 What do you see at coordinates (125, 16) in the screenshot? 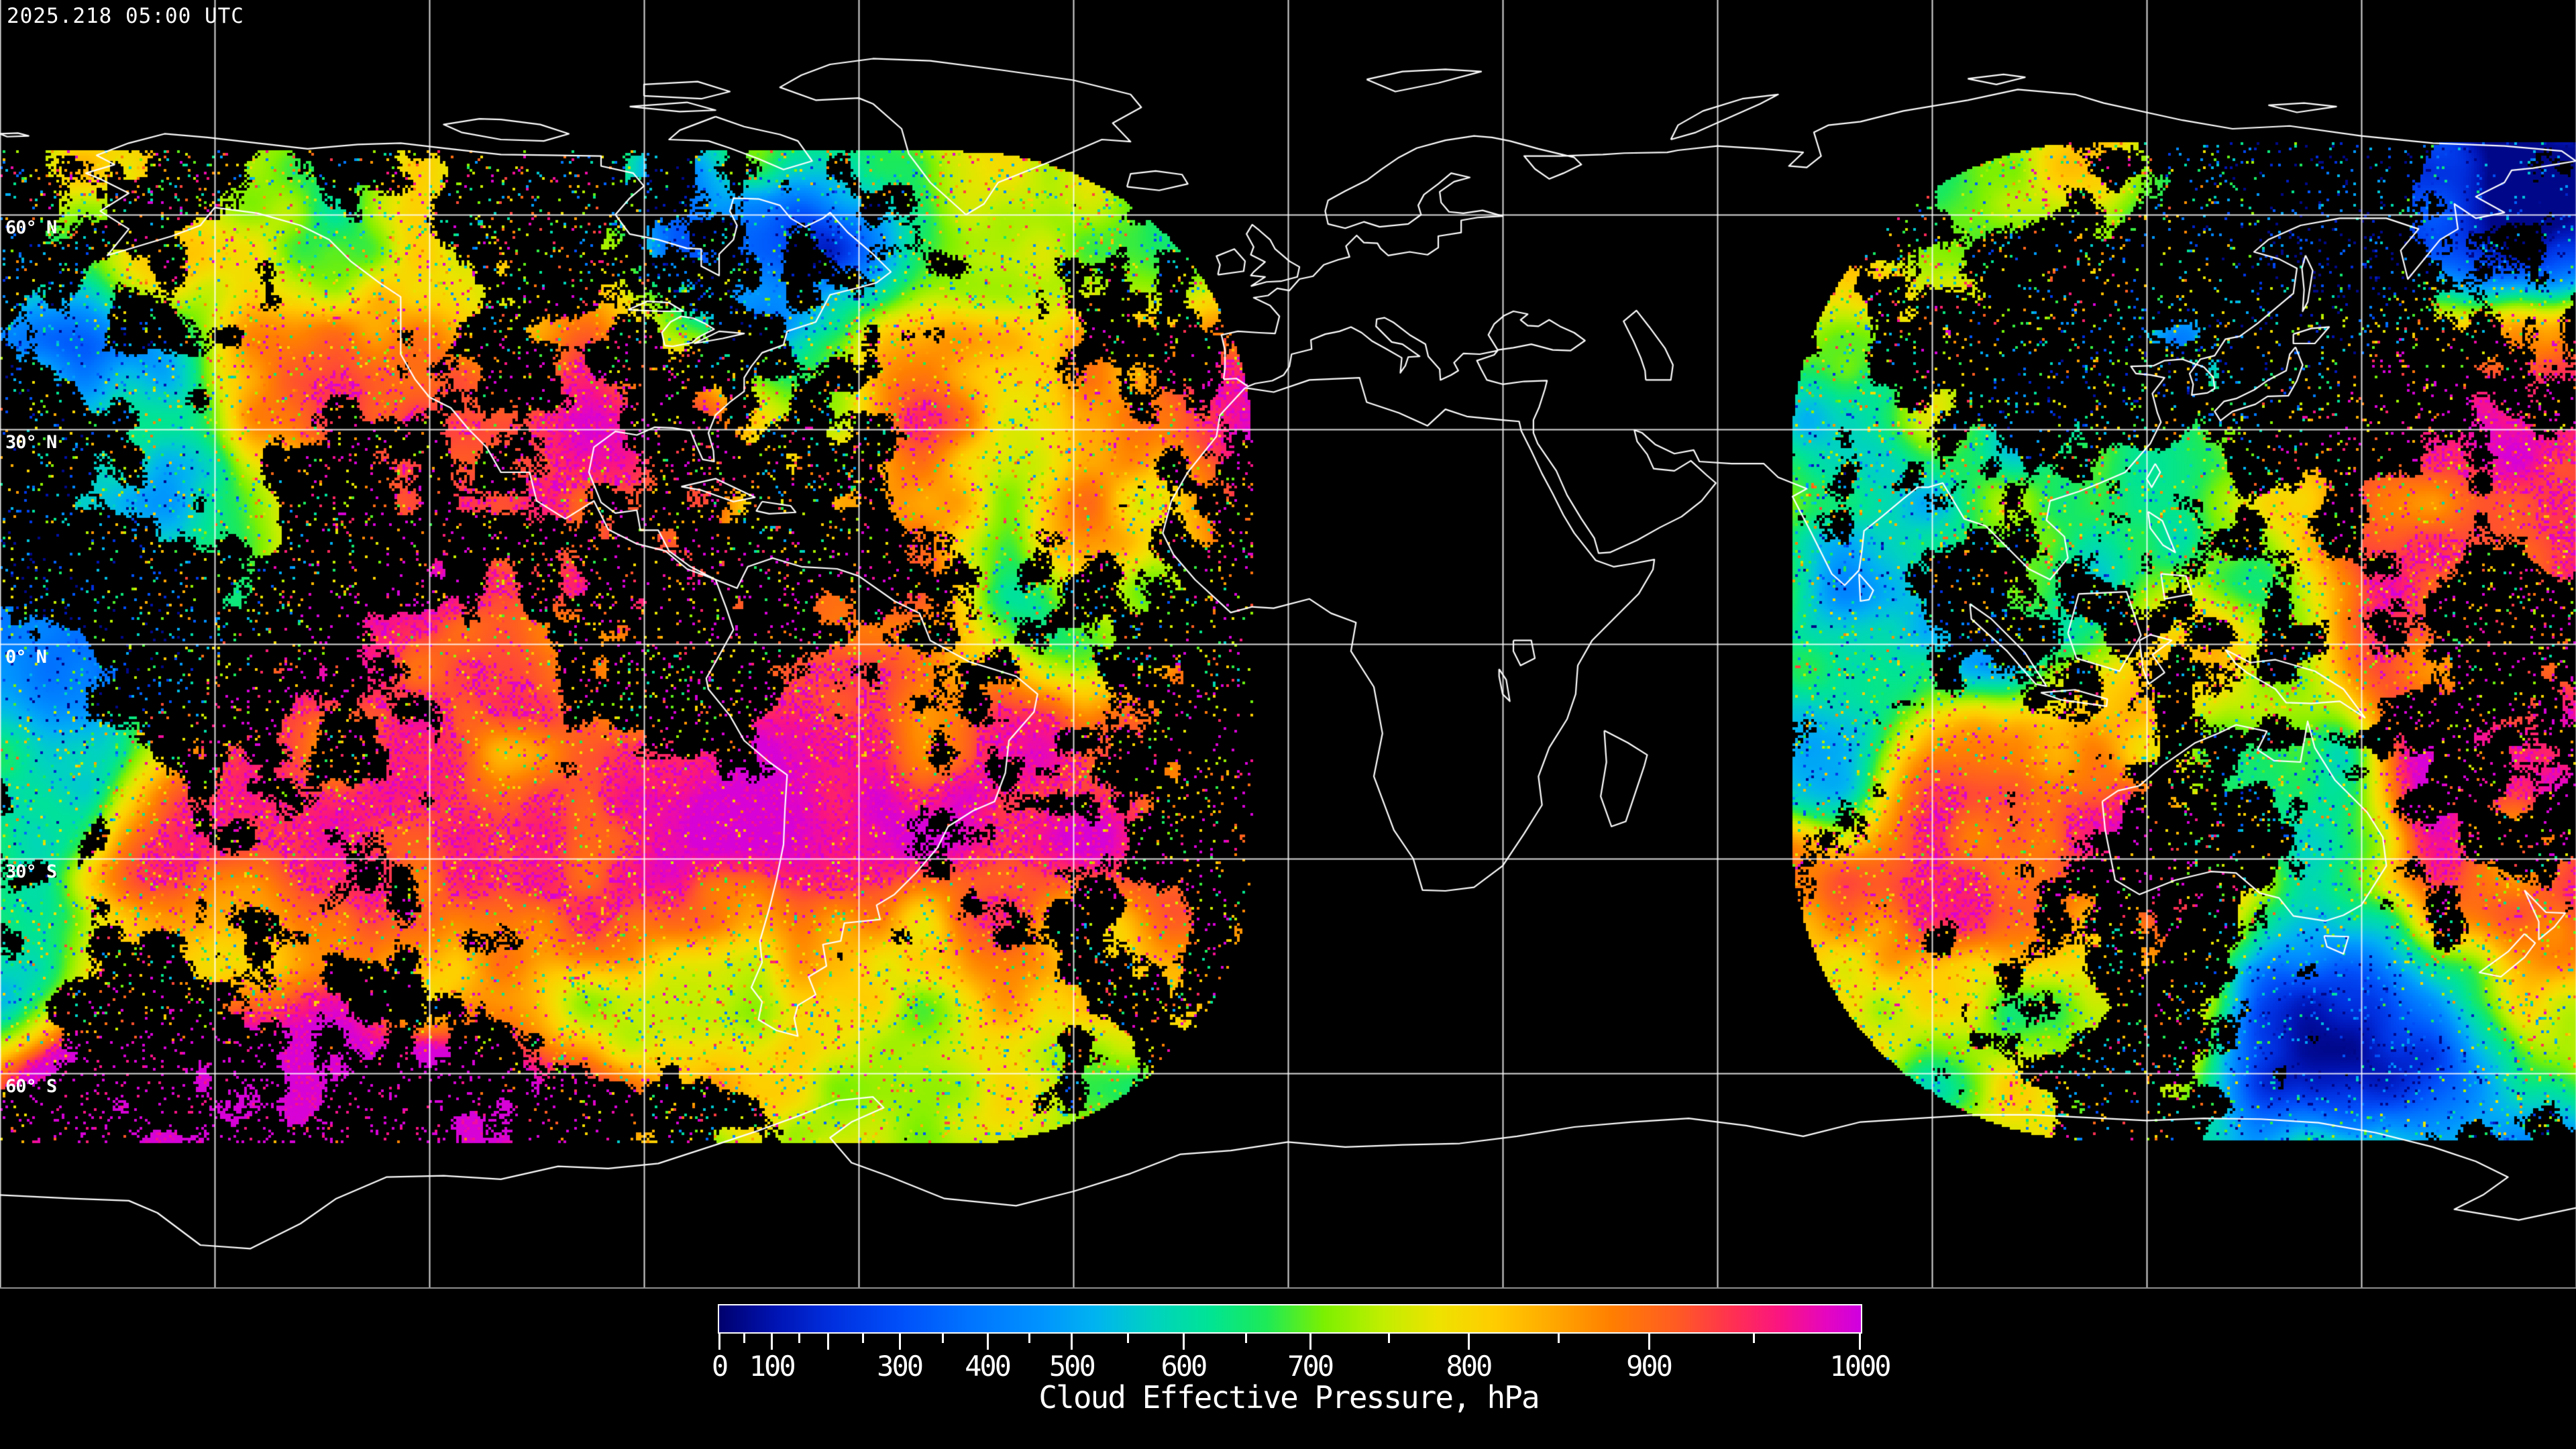
I see `timestamp: 2025.218 05:00 UTC` at bounding box center [125, 16].